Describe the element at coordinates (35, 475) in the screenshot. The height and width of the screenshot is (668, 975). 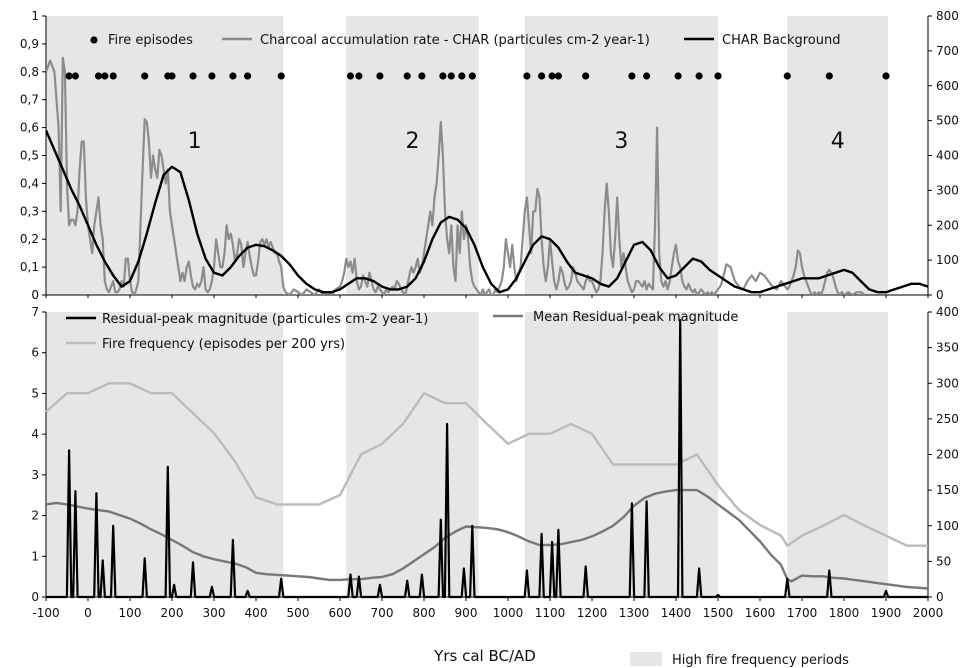
I see `bottom-left-tick-label-3: 3` at that location.